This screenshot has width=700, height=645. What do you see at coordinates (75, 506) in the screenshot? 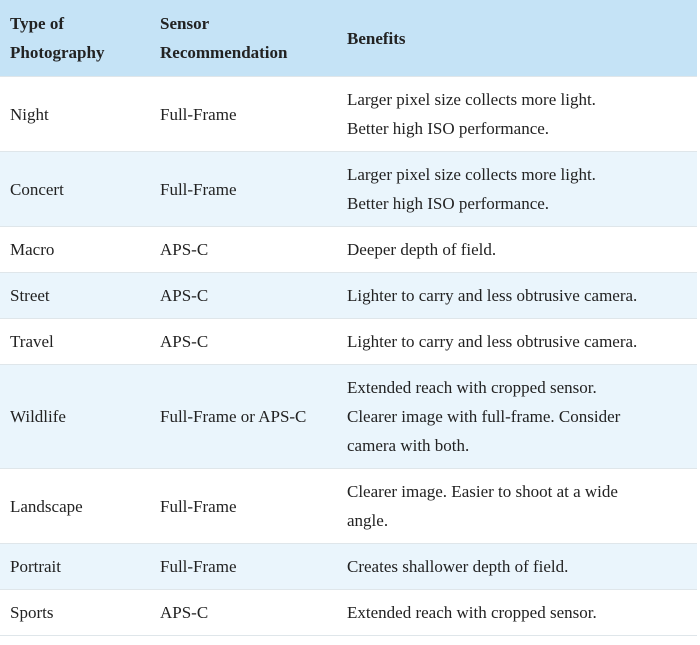
I see `table-cell: Landscape` at bounding box center [75, 506].